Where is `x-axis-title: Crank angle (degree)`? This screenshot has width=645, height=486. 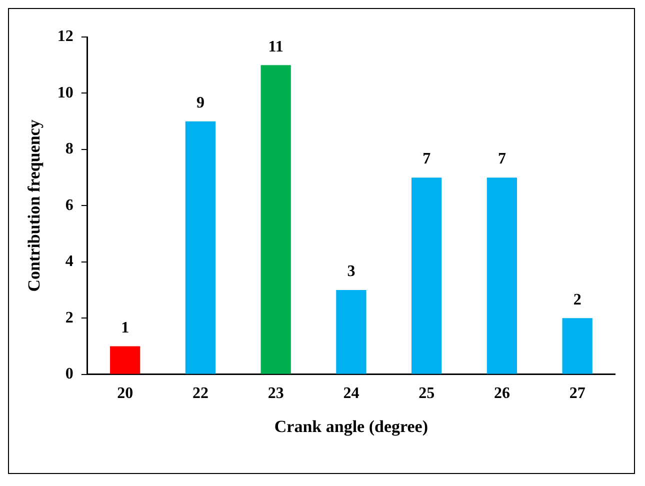
x-axis-title: Crank angle (degree) is located at coordinates (351, 426).